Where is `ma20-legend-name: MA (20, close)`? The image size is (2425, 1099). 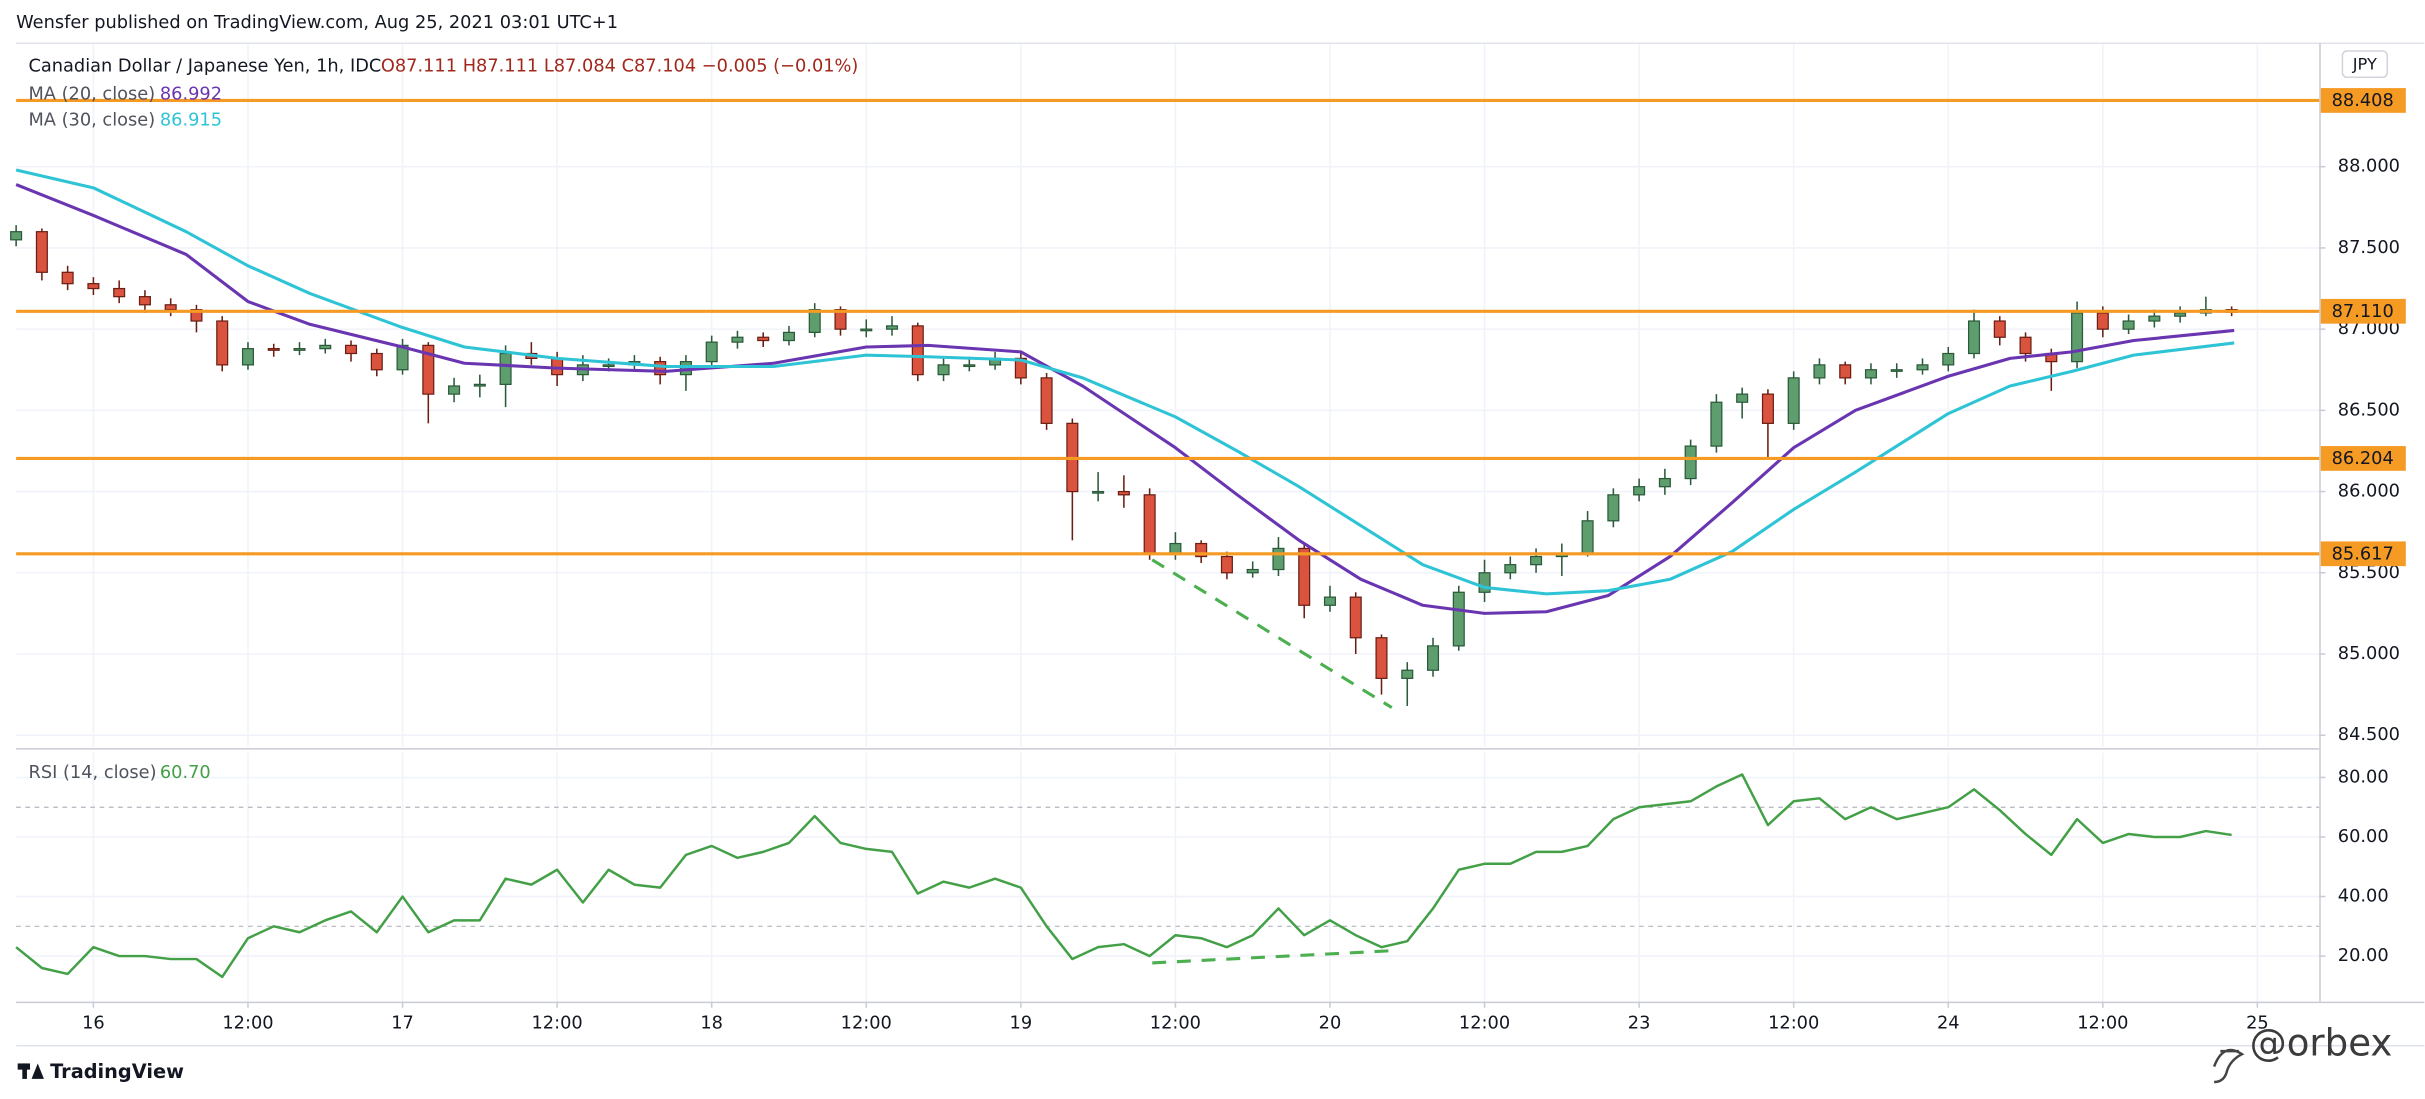 ma20-legend-name: MA (20, close) is located at coordinates (91, 94).